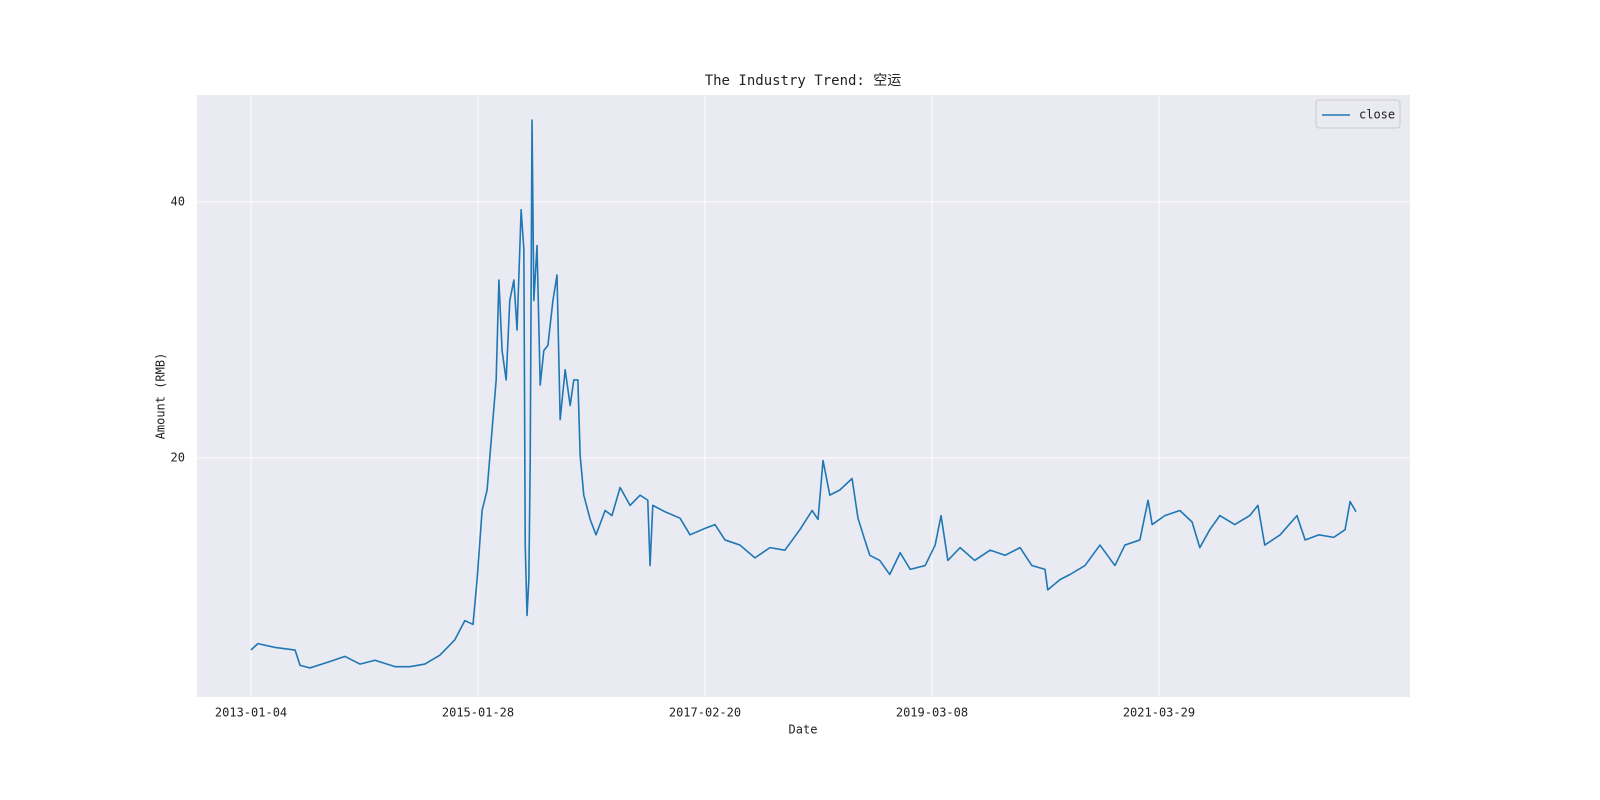 The image size is (1600, 800). What do you see at coordinates (178, 202) in the screenshot?
I see `y-tick-label: 40` at bounding box center [178, 202].